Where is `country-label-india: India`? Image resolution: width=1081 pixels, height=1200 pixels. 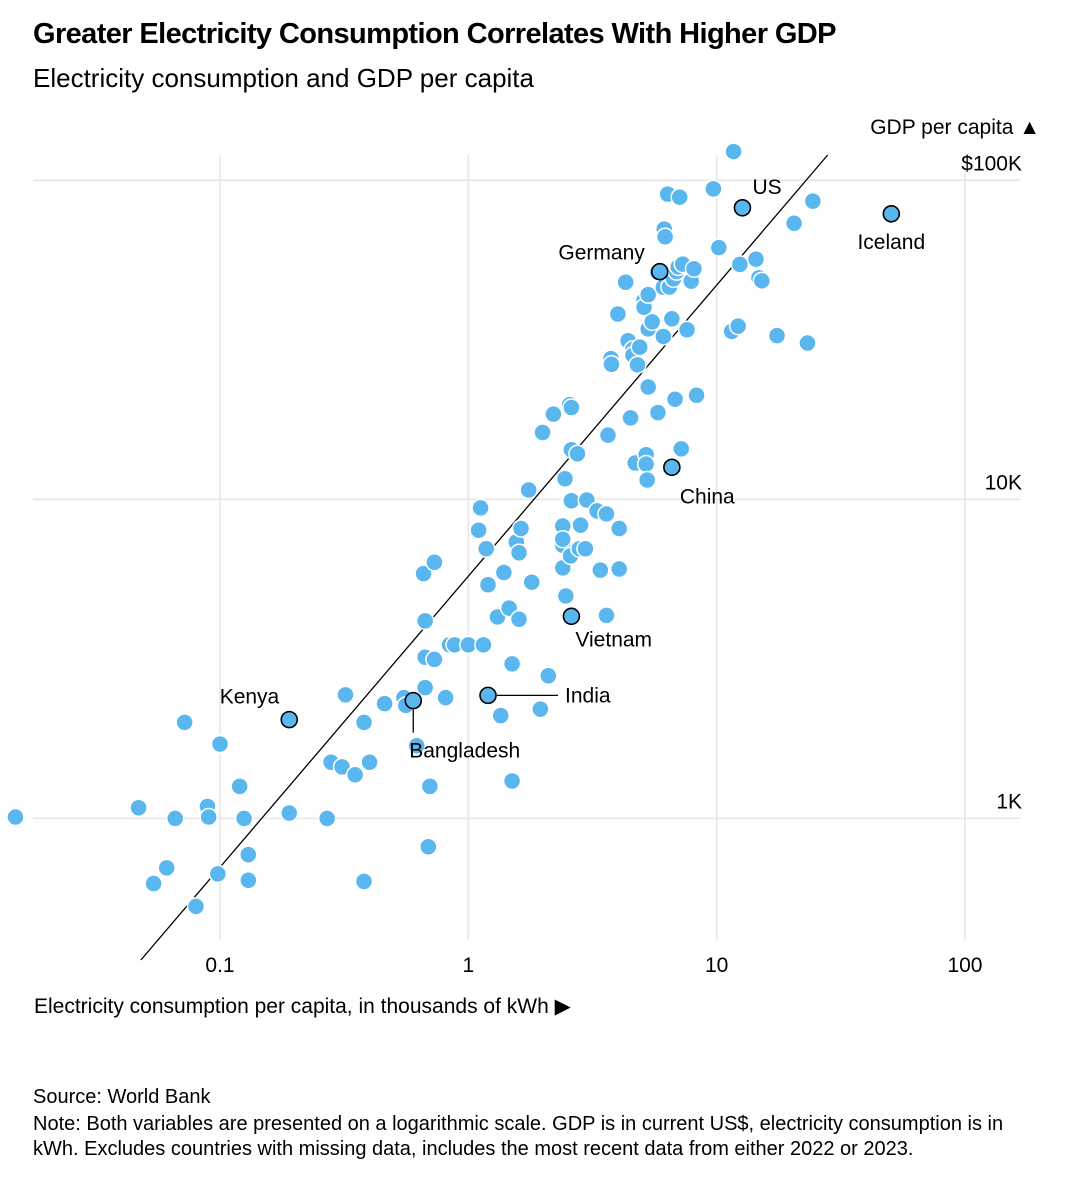 country-label-india: India is located at coordinates (588, 695).